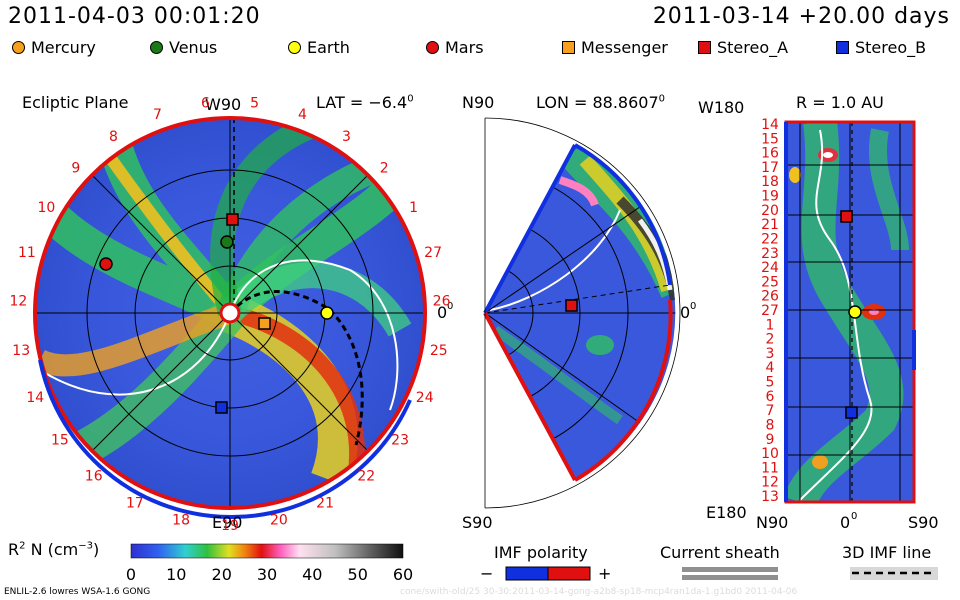 The width and height of the screenshot is (960, 600). Describe the element at coordinates (230, 526) in the screenshot. I see `carrington-label: 19` at that location.